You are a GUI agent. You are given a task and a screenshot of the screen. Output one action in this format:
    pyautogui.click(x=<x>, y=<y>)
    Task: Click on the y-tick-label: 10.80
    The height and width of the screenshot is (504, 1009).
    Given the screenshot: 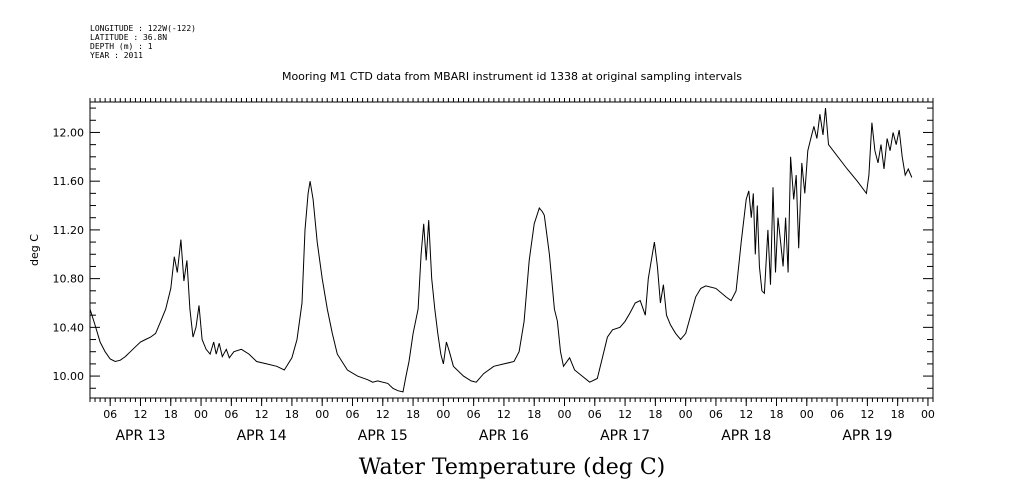 What is the action you would take?
    pyautogui.click(x=69, y=279)
    